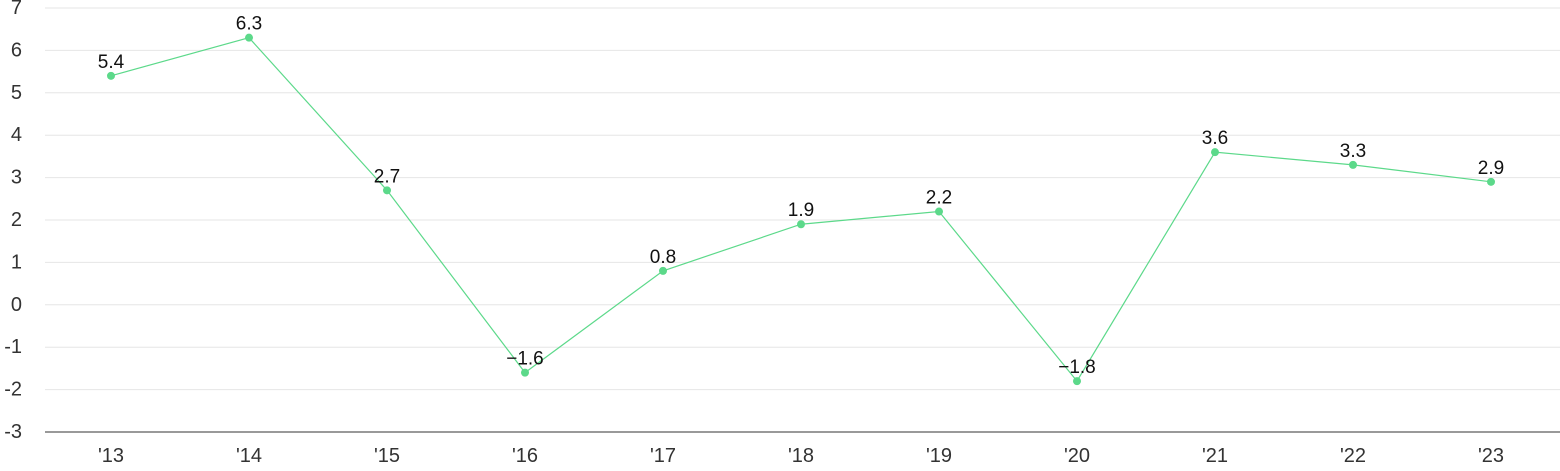 This screenshot has width=1560, height=471. Describe the element at coordinates (16, 305) in the screenshot. I see `y-tick-label: 0` at that location.